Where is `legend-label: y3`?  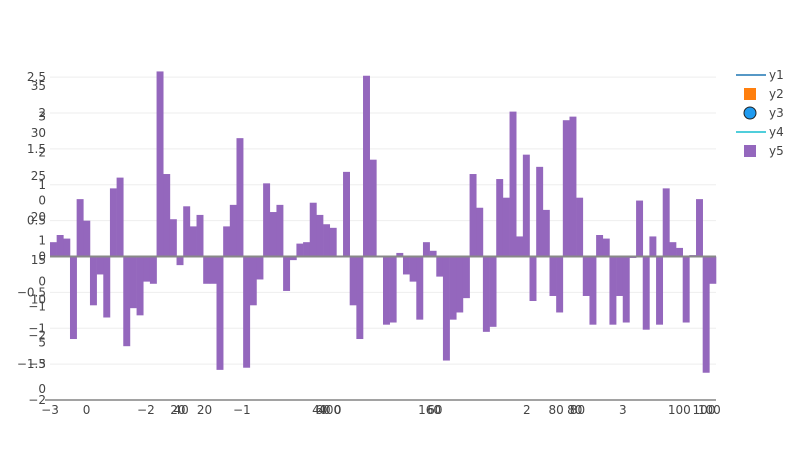
legend-label: y3 is located at coordinates (776, 113).